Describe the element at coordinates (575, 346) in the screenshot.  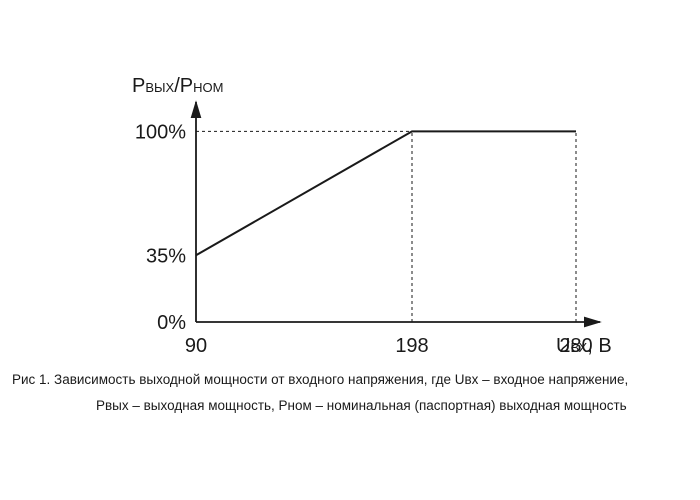
I see `x-tick-label-2: 280` at that location.